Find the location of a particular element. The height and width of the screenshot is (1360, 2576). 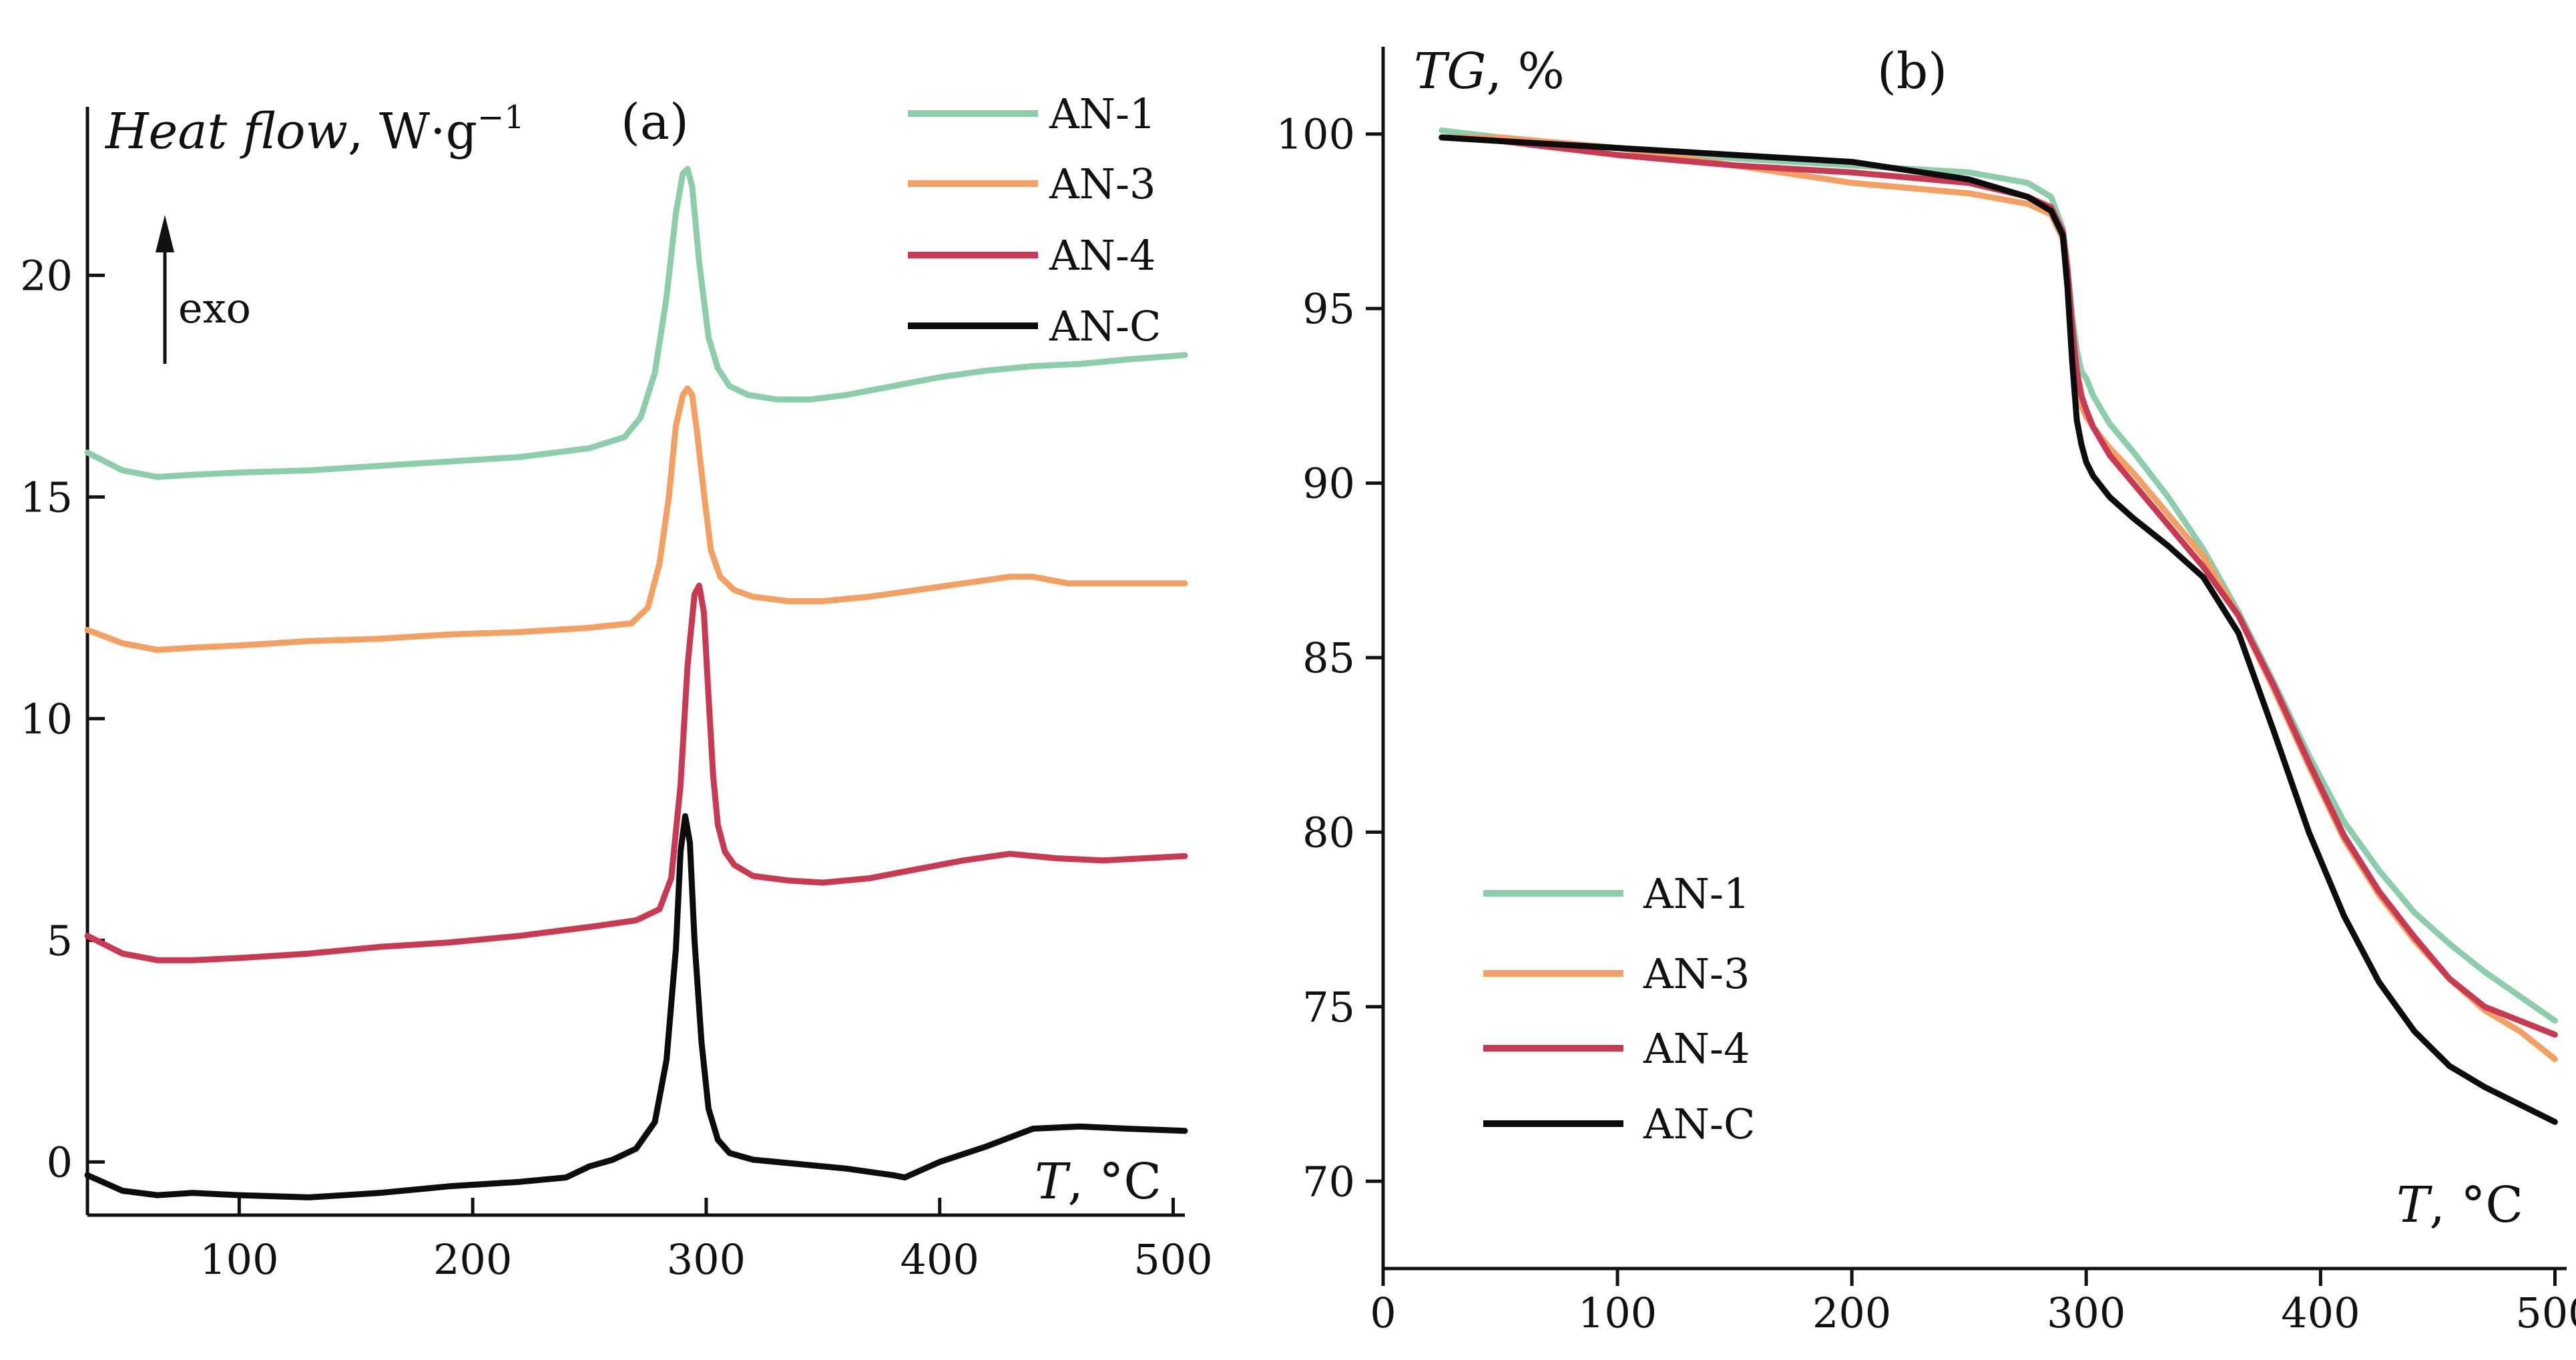

legend-b-label-an-1: AN-1 is located at coordinates (1696, 893).